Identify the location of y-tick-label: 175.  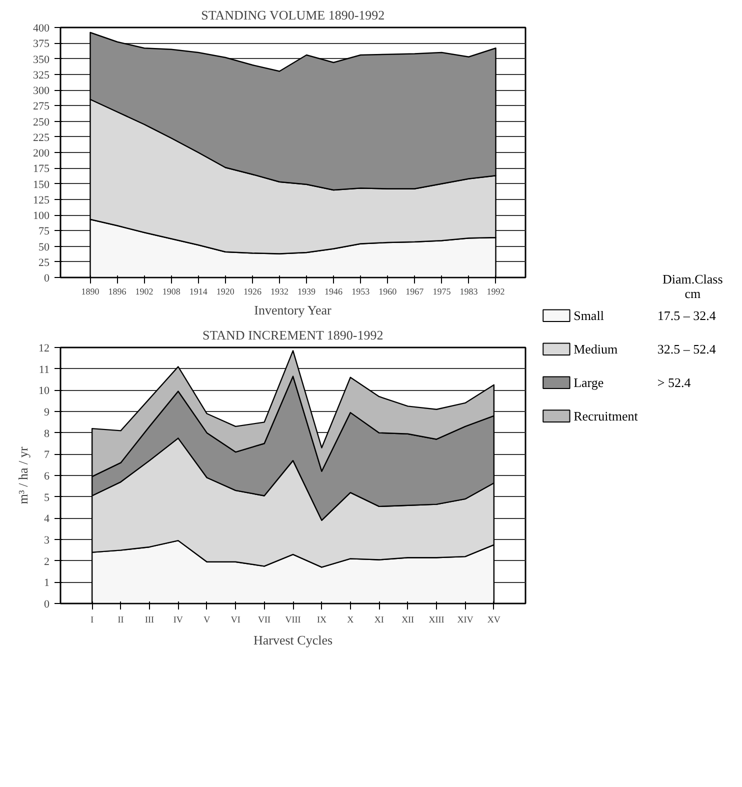
(41, 169).